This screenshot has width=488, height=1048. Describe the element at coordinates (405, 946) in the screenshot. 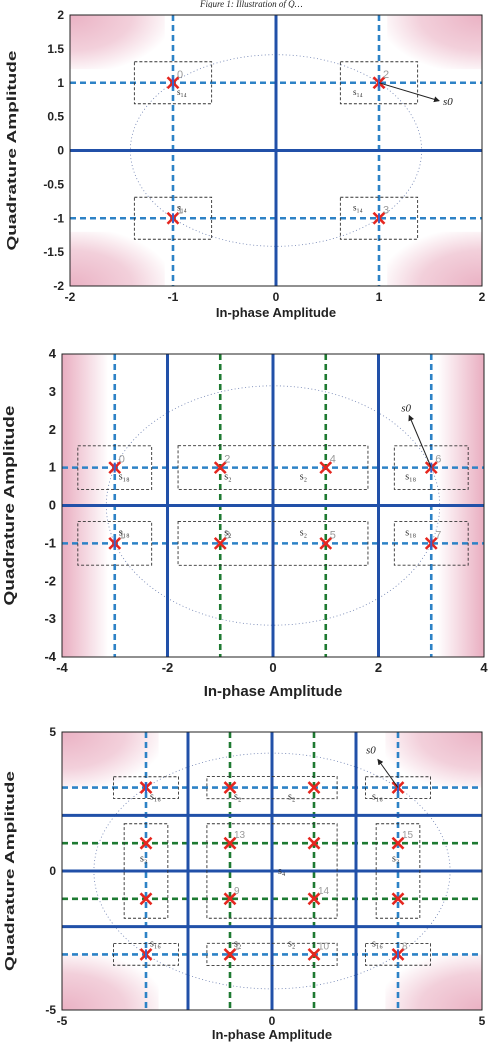

I see `point-index-label: 8` at that location.